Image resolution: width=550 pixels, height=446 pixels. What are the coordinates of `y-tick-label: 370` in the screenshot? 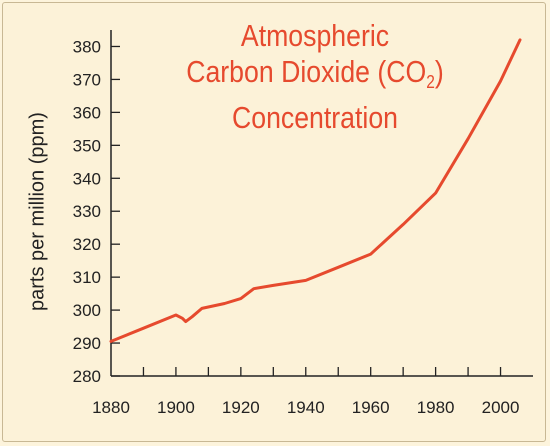 It's located at (87, 79).